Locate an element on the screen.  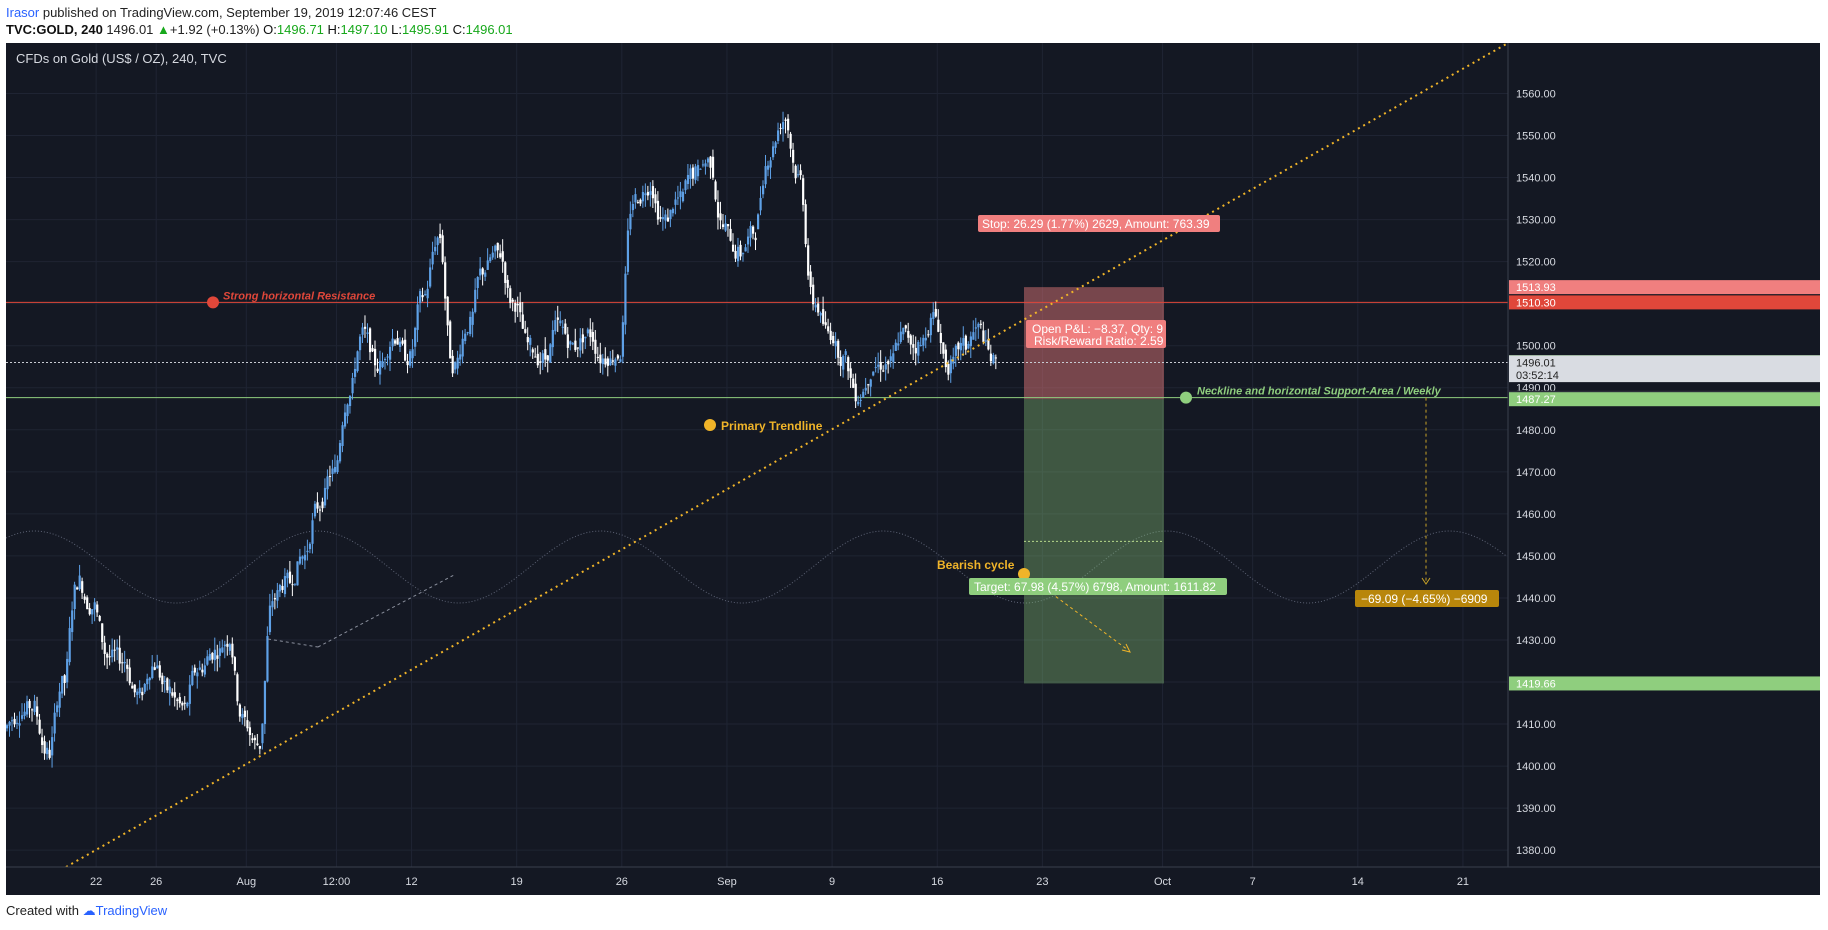
price-tag-label: 1513.93 is located at coordinates (1536, 288).